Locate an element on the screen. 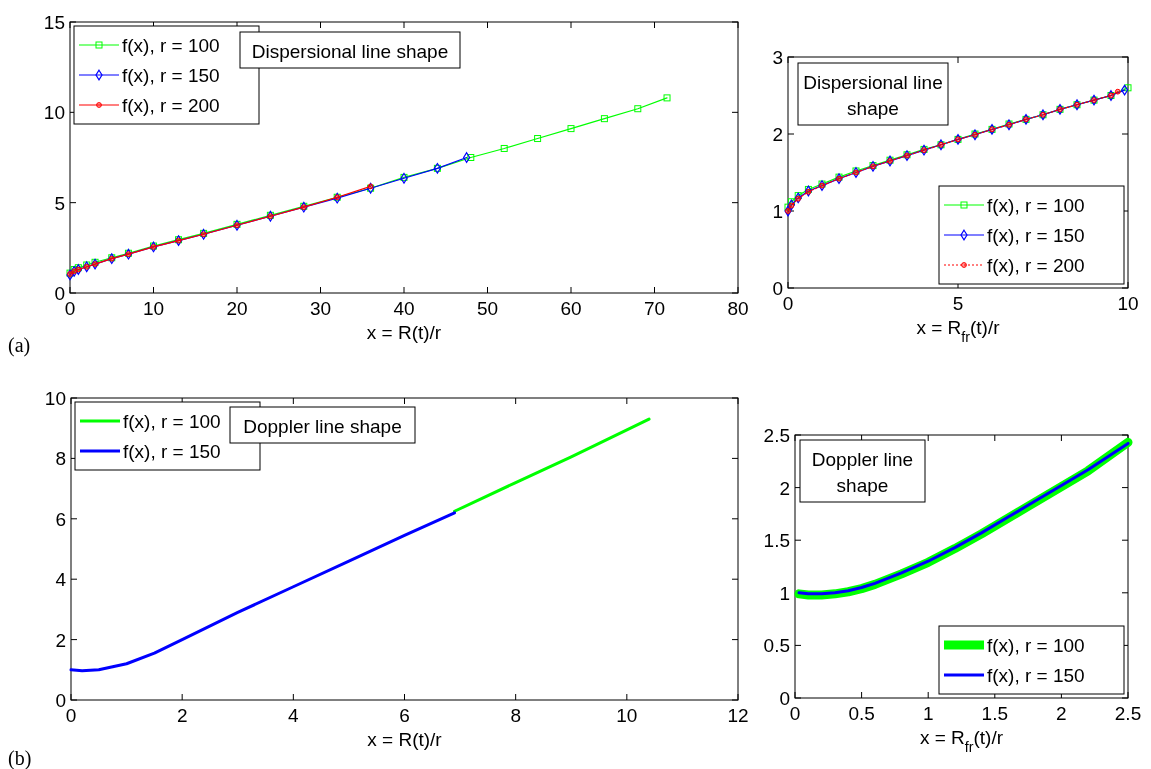 The image size is (1151, 769). x-tick-label: 1 is located at coordinates (928, 713).